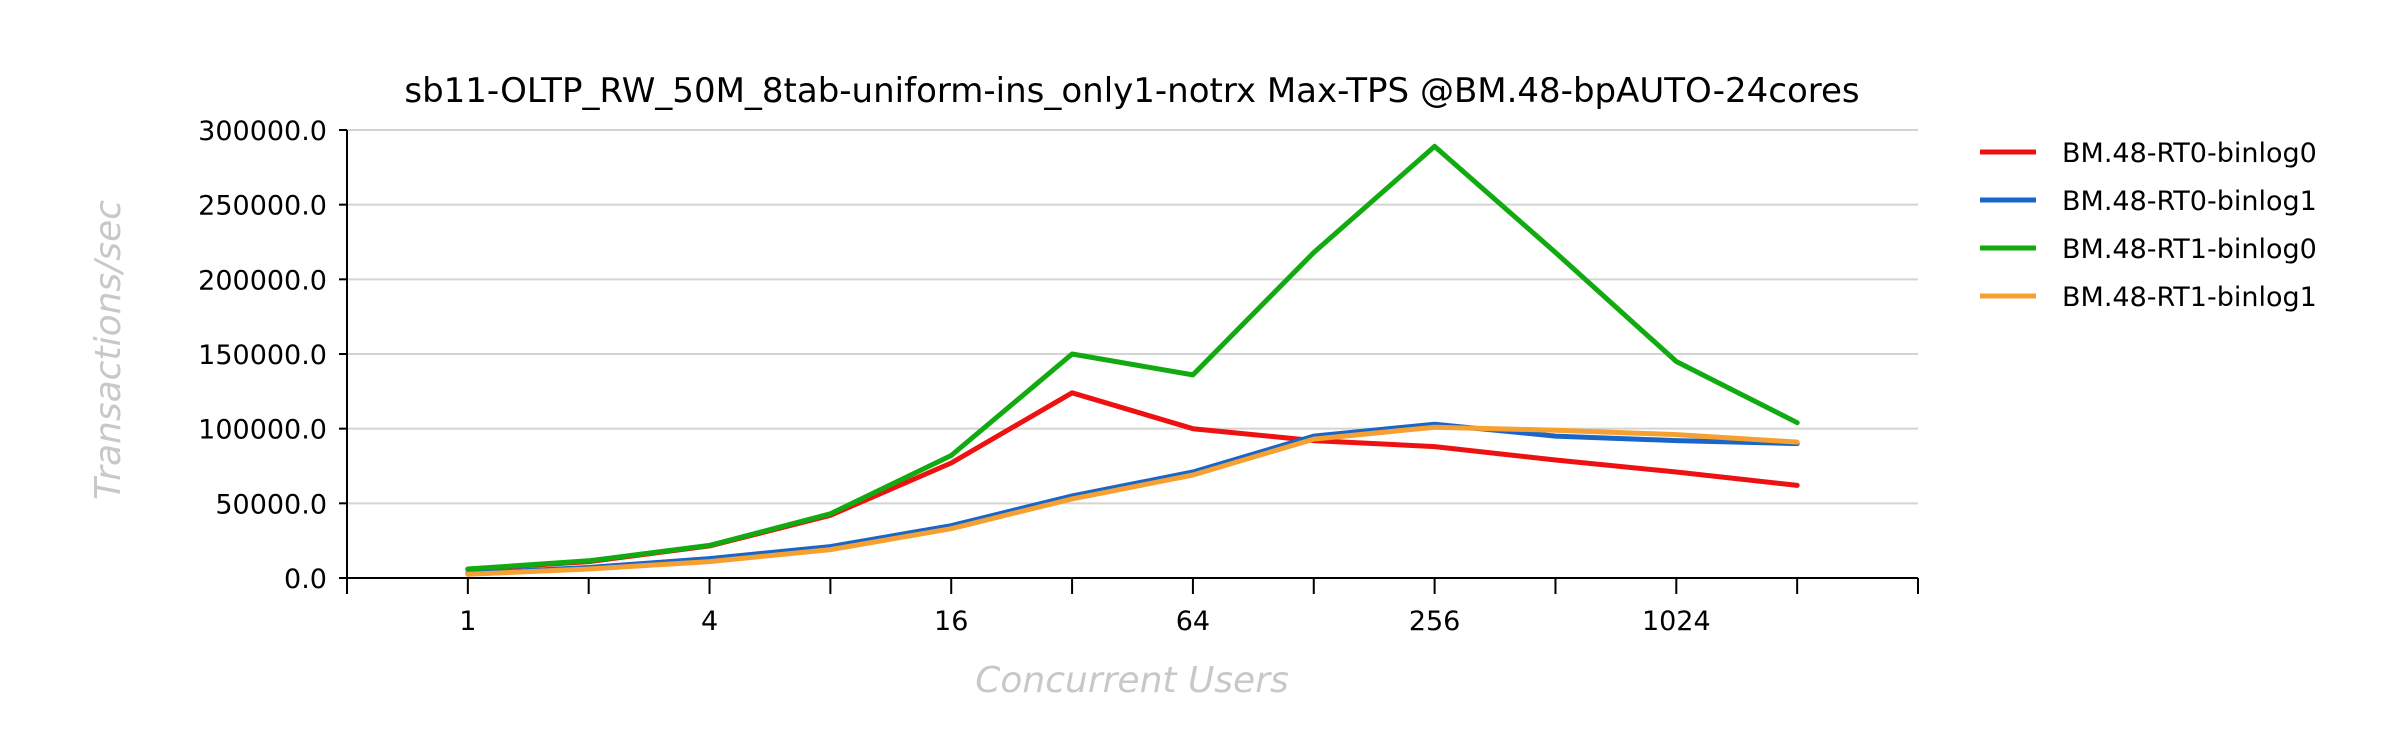 The image size is (2400, 748). Describe the element at coordinates (1435, 621) in the screenshot. I see `x-tick-label: 256` at that location.